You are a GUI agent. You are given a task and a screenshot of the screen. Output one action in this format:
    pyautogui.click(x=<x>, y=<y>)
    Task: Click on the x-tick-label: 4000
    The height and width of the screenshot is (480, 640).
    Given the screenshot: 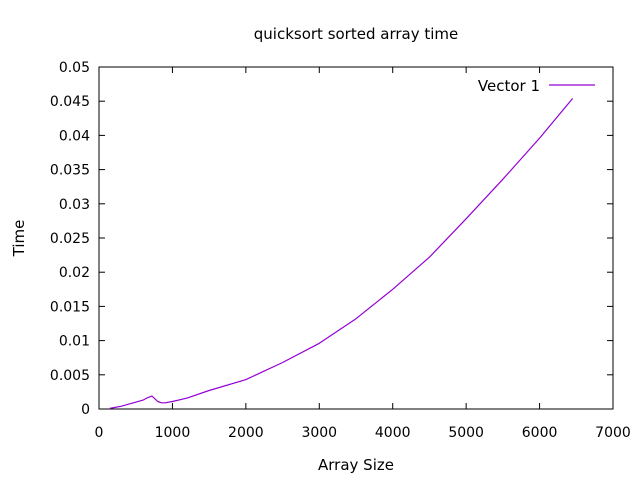 What is the action you would take?
    pyautogui.click(x=393, y=433)
    